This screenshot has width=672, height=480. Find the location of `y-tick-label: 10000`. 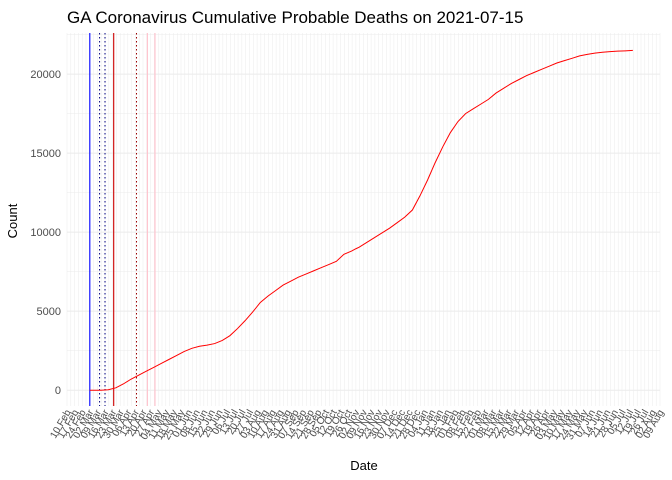

y-tick-label: 10000 is located at coordinates (45, 233).